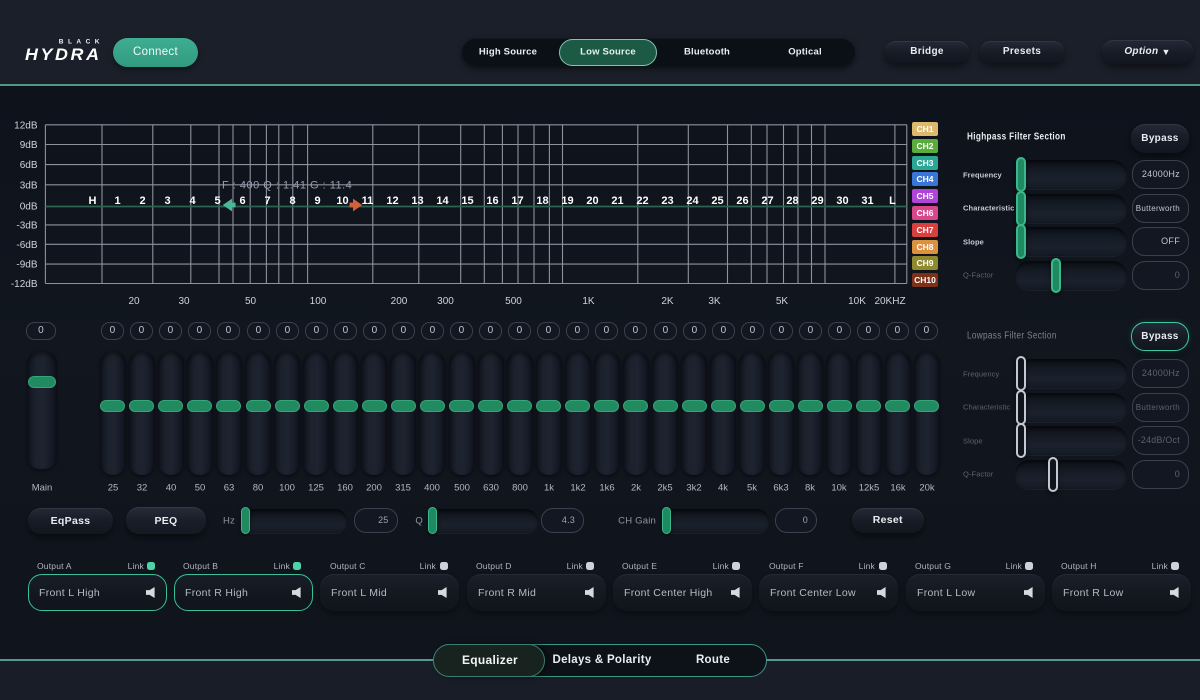 The width and height of the screenshot is (1200, 700). I want to click on svg-text: 5K, so click(782, 301).